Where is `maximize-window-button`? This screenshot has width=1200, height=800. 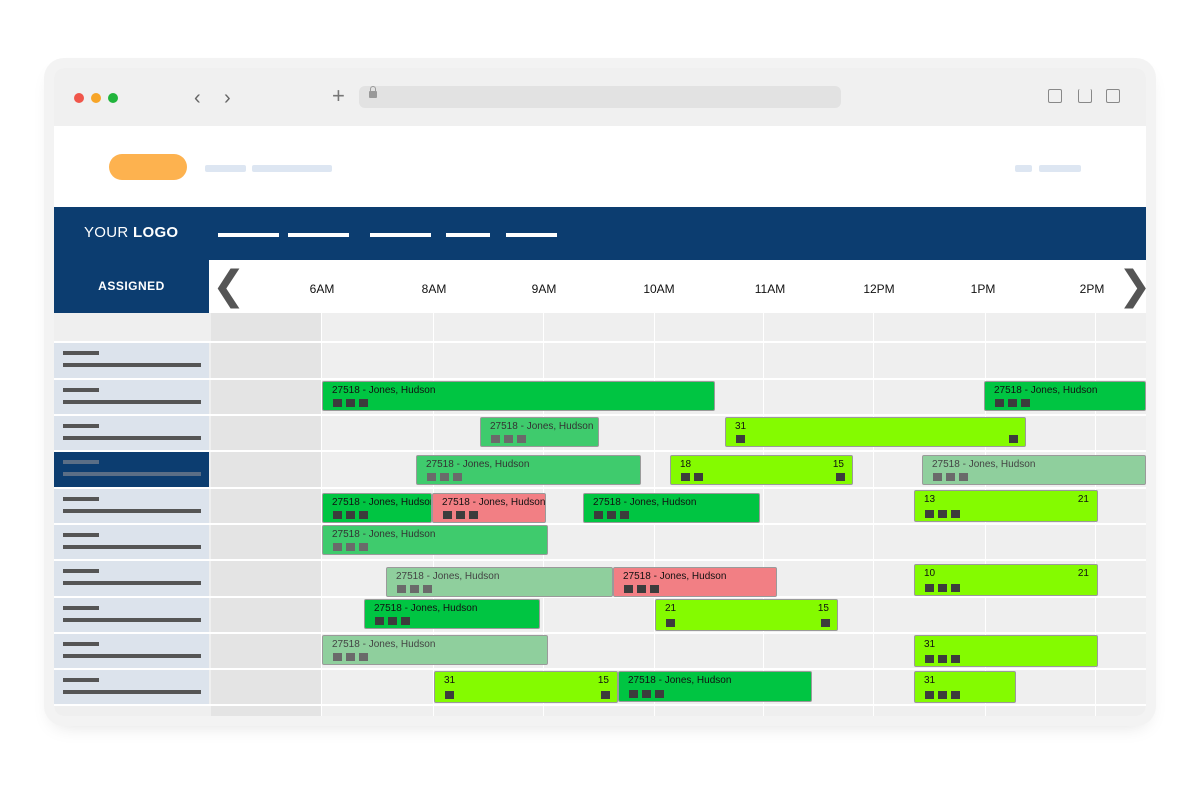 maximize-window-button is located at coordinates (113, 98).